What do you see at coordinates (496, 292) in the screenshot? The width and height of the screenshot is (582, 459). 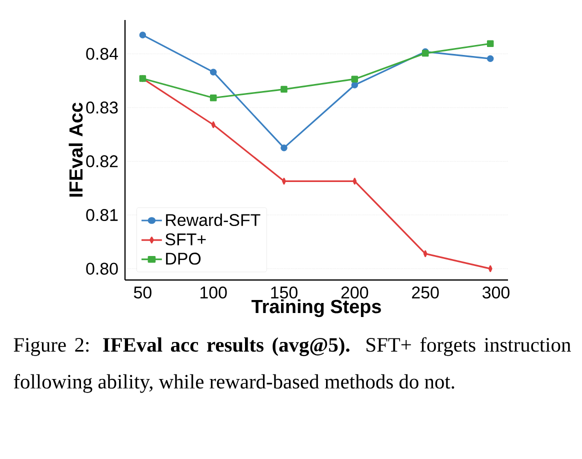 I see `x-tick-label: 300` at bounding box center [496, 292].